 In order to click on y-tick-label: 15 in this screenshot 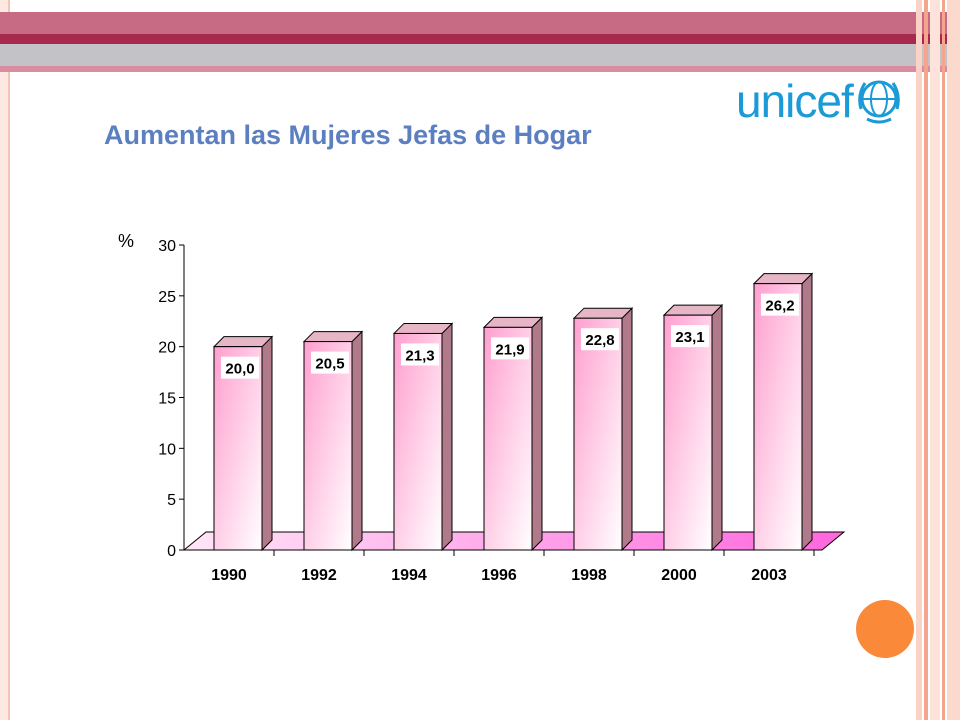, I will do `click(167, 399)`.